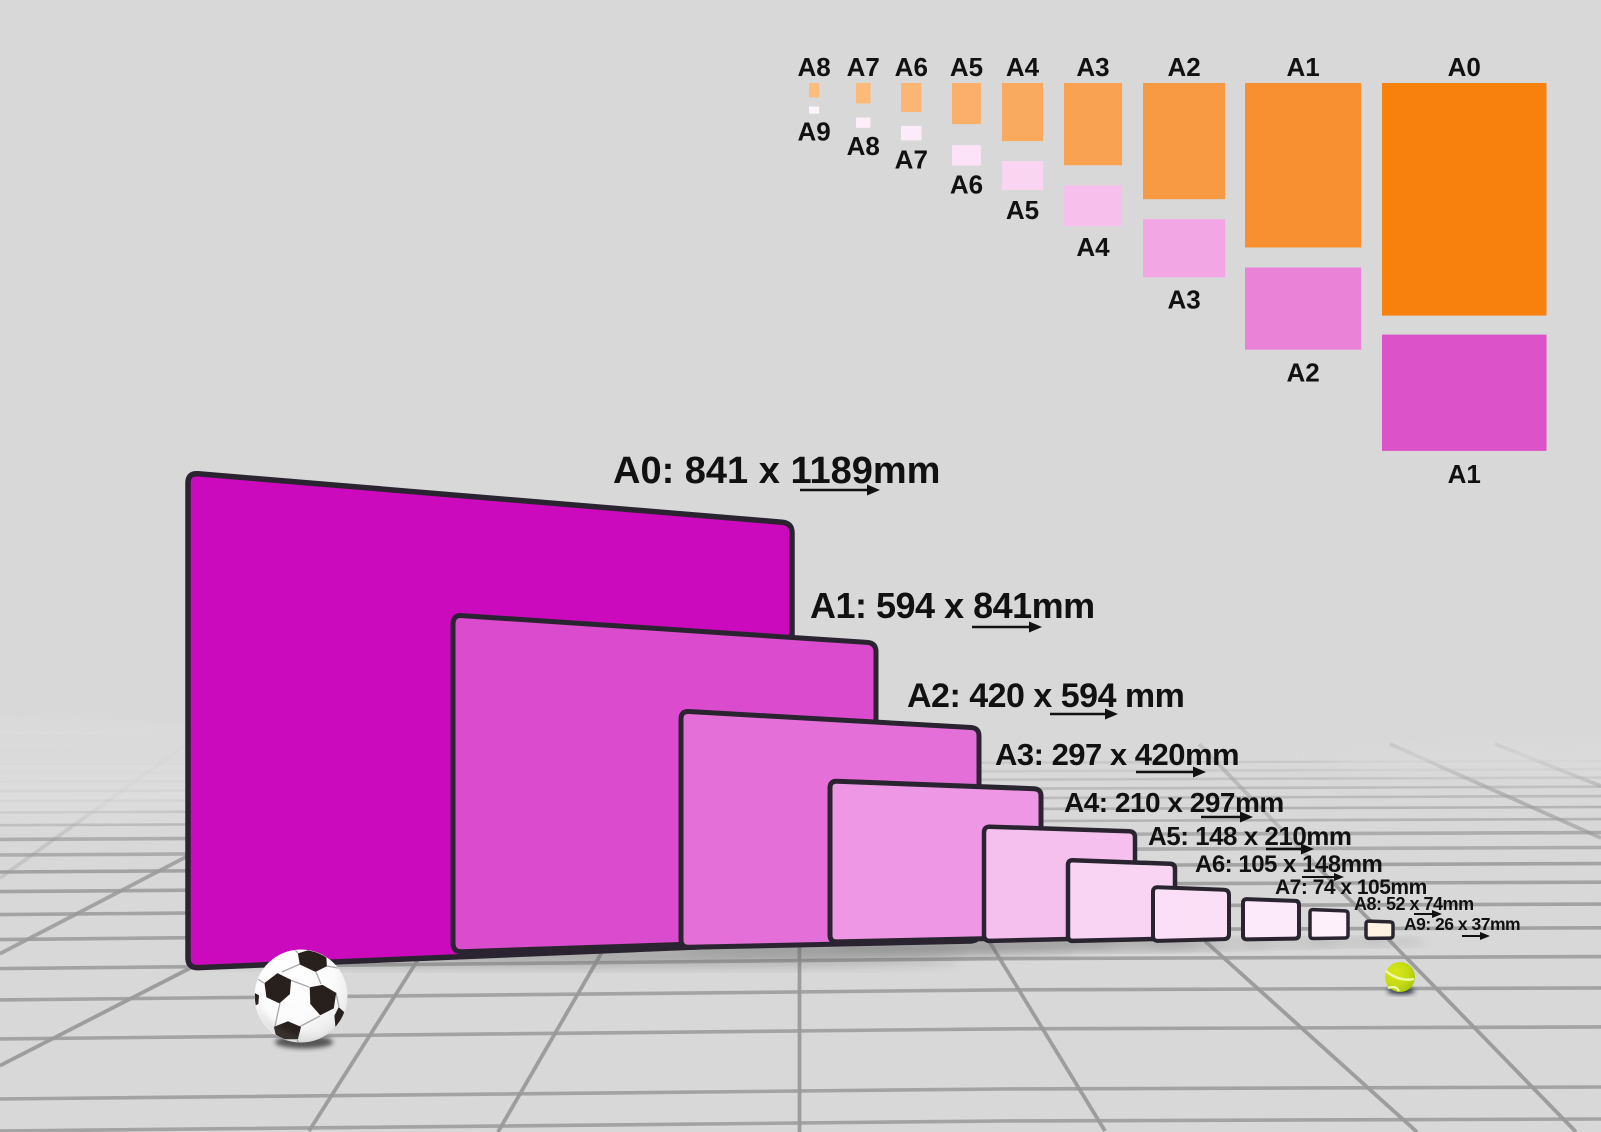  I want to click on svg-text: A0, so click(1464, 67).